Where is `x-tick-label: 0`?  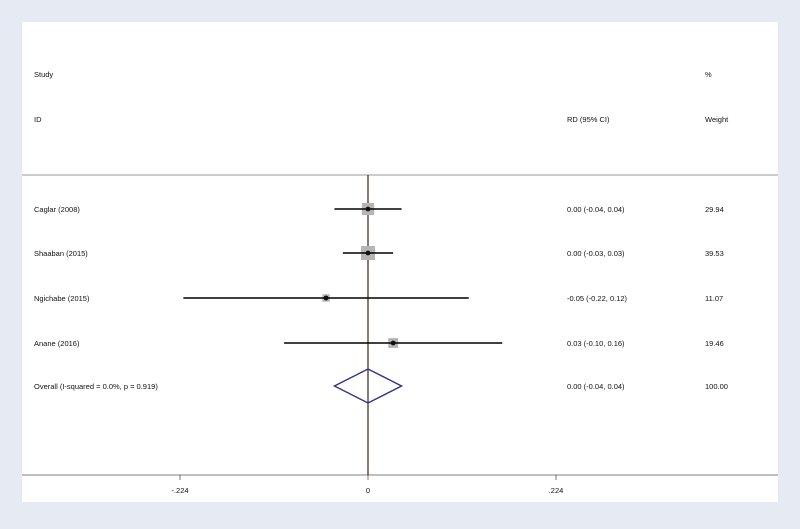 x-tick-label: 0 is located at coordinates (368, 490).